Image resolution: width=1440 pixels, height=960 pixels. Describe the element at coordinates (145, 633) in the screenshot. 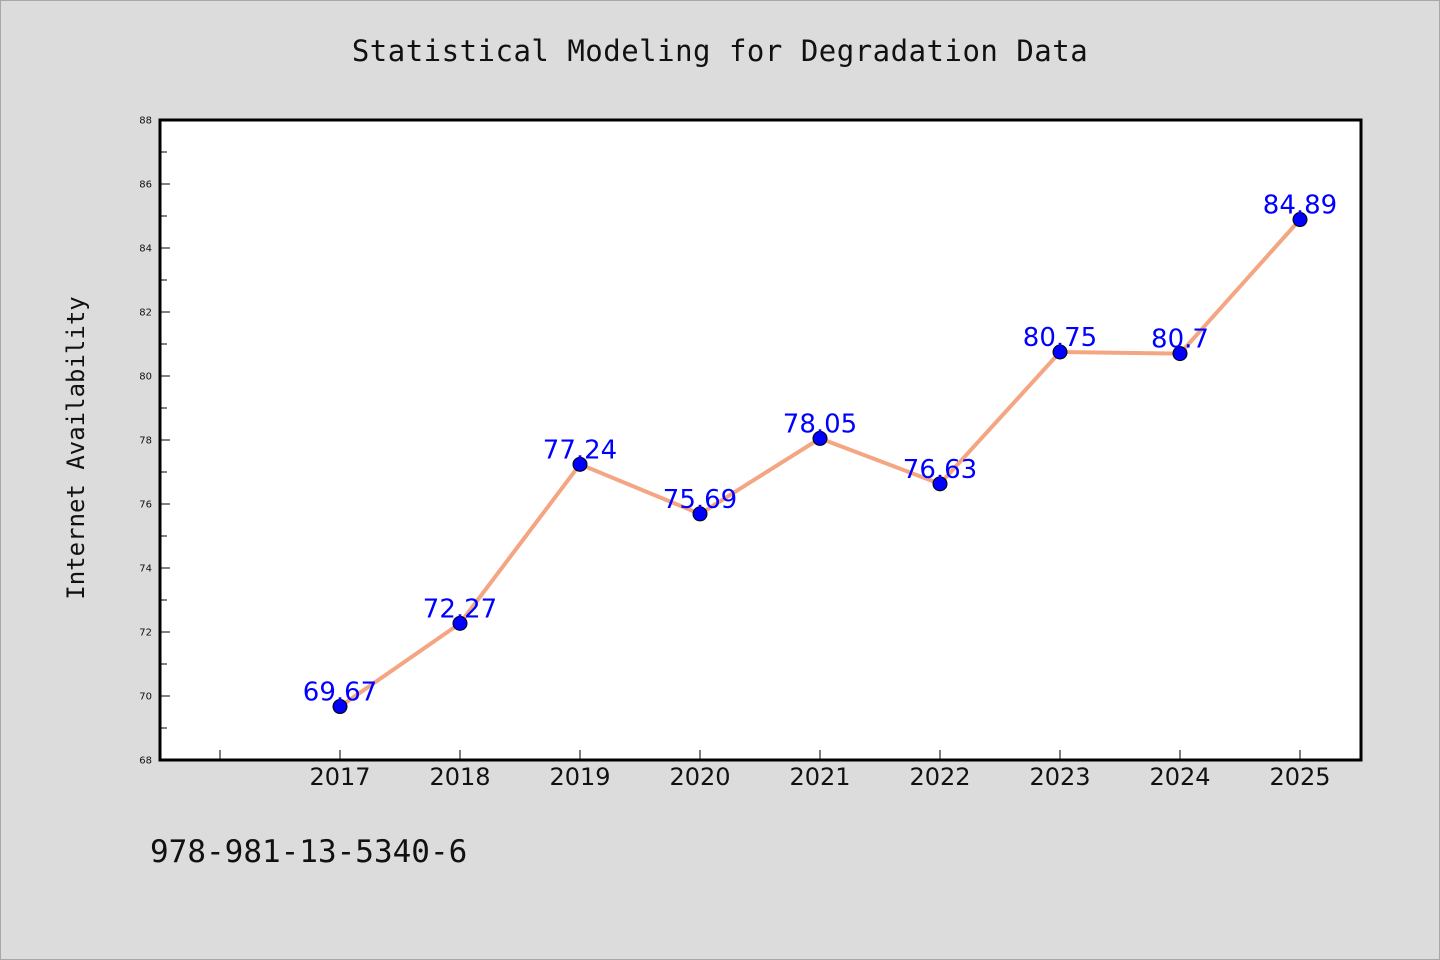

I see `y-tick-label: 72` at that location.